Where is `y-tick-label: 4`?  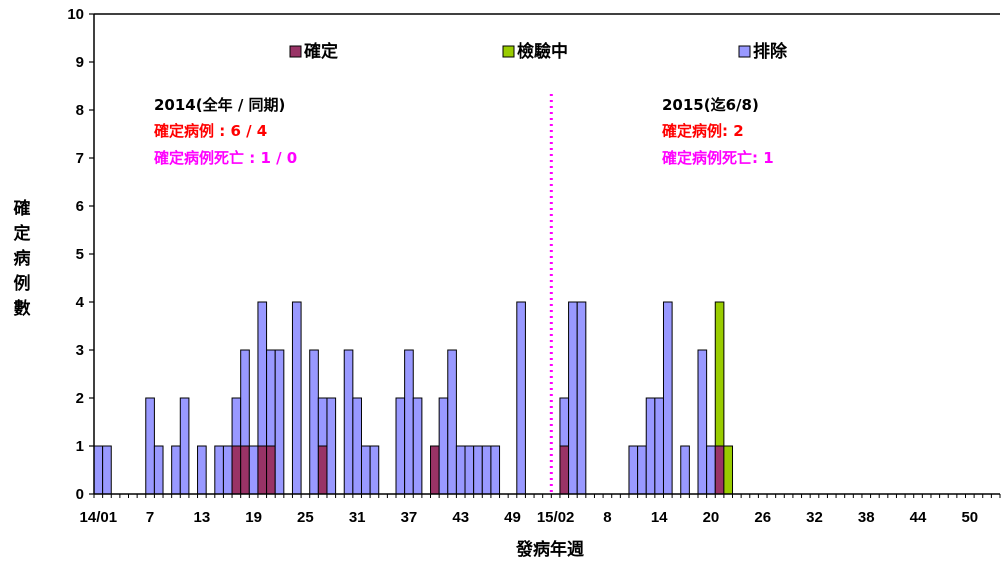
y-tick-label: 4 is located at coordinates (80, 302).